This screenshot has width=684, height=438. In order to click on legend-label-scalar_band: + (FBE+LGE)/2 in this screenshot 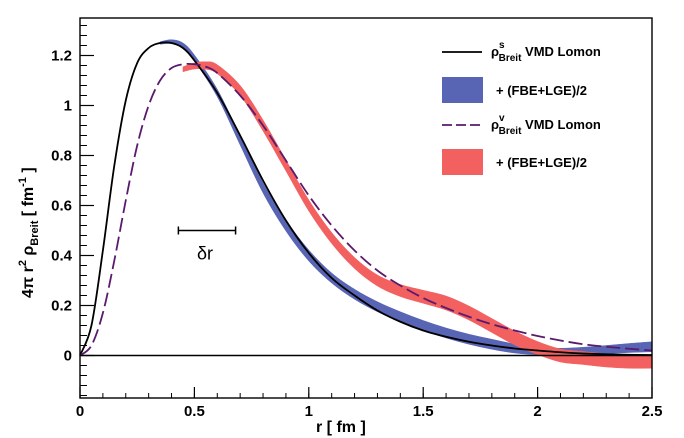, I will do `click(541, 90)`.